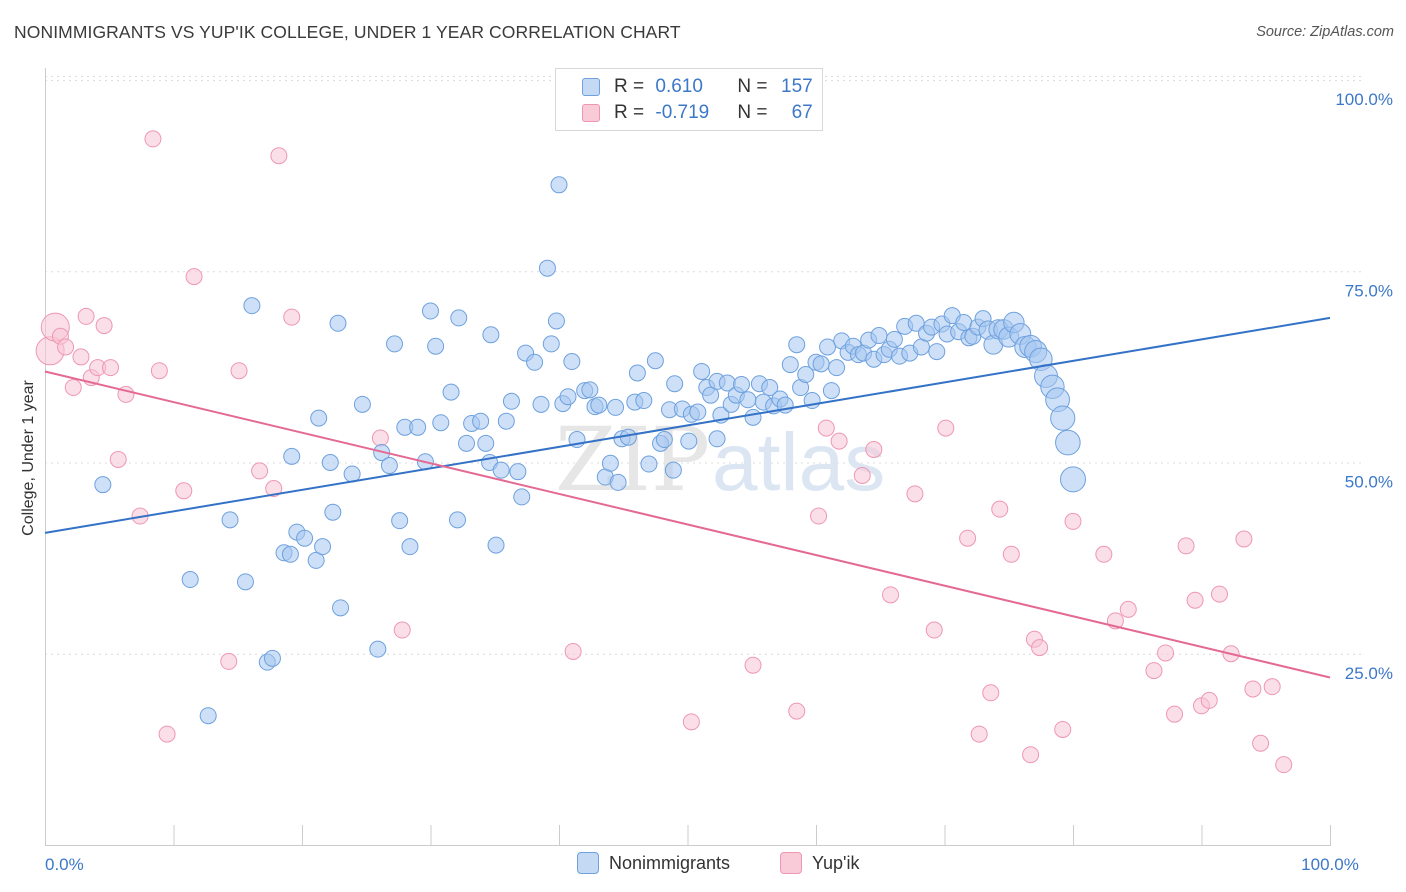  Describe the element at coordinates (791, 863) in the screenshot. I see `series-legend-swatch-yupik` at that location.